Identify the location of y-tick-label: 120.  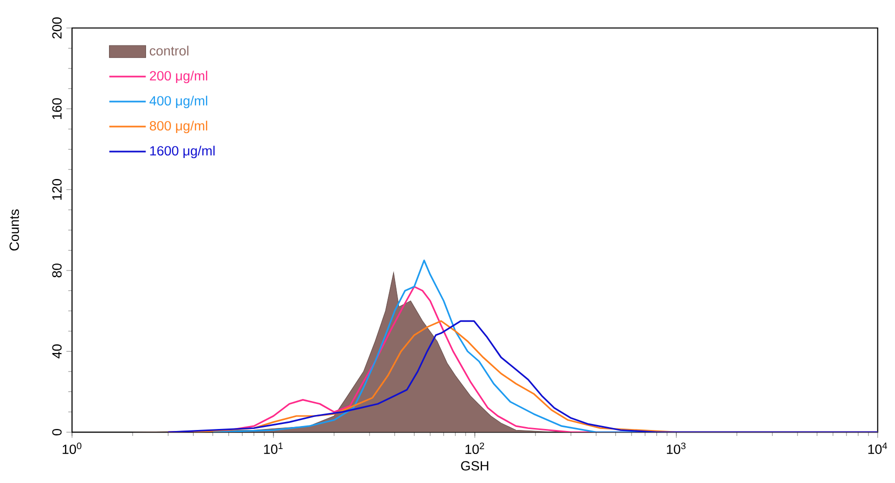
(57, 189).